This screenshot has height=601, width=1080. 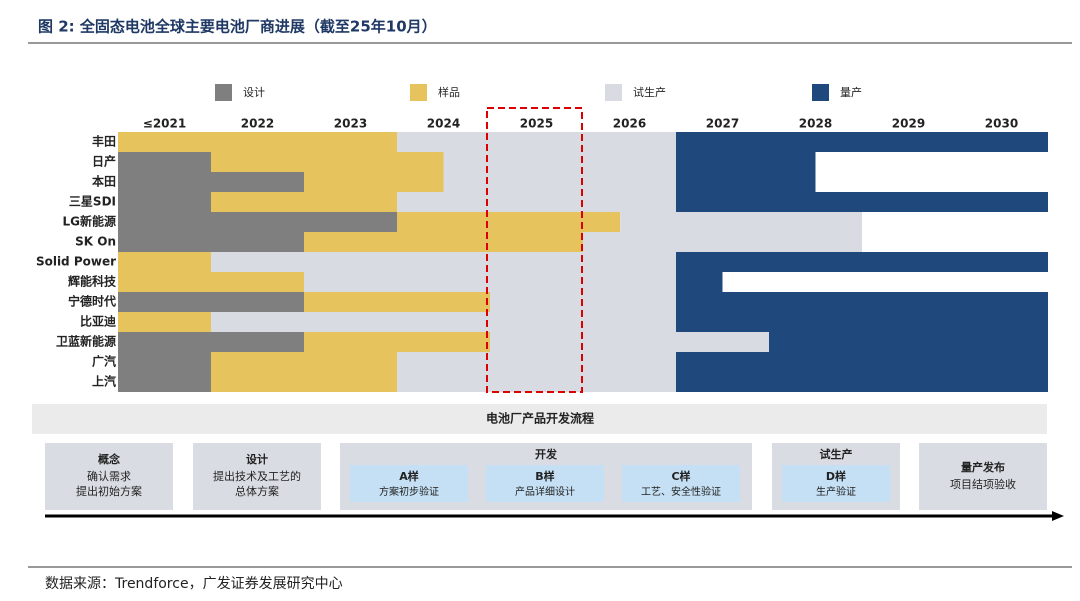 I want to click on stage-text: 总体方案, so click(x=257, y=491).